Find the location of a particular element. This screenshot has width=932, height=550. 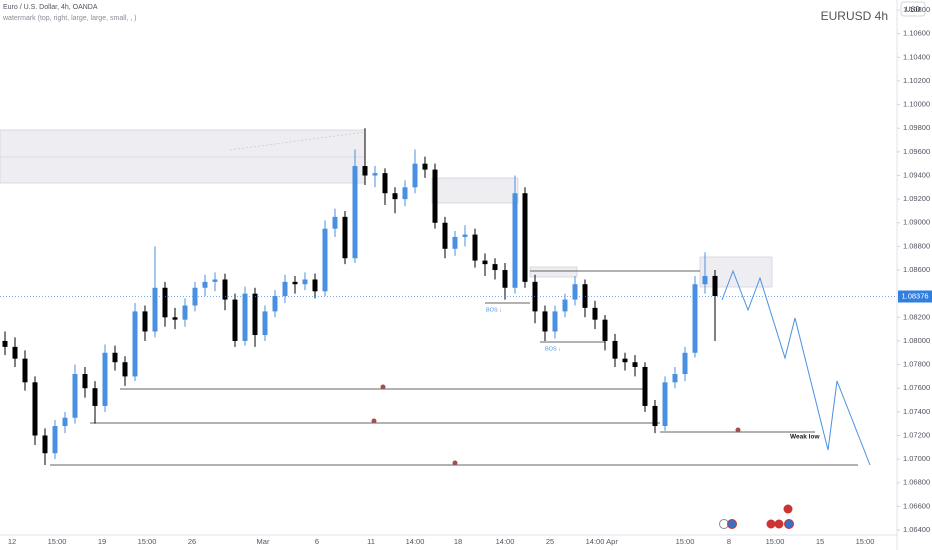

y-tick-label: 1.09200 is located at coordinates (916, 198).